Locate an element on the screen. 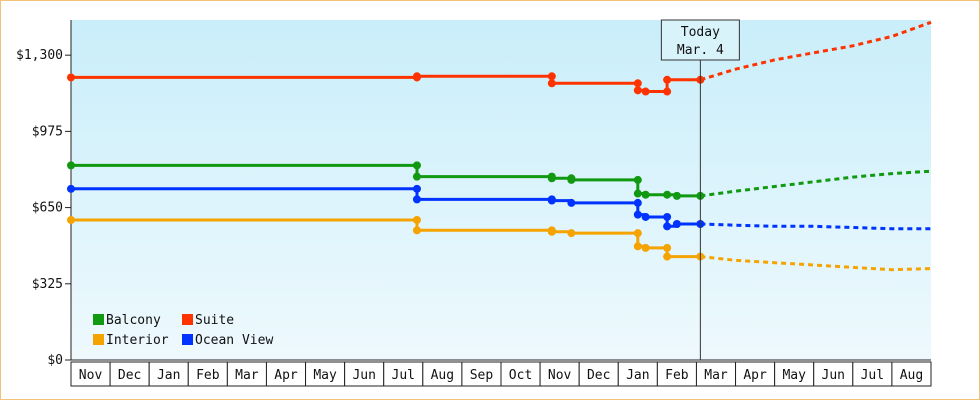 The image size is (980, 400). today-box is located at coordinates (700, 40).